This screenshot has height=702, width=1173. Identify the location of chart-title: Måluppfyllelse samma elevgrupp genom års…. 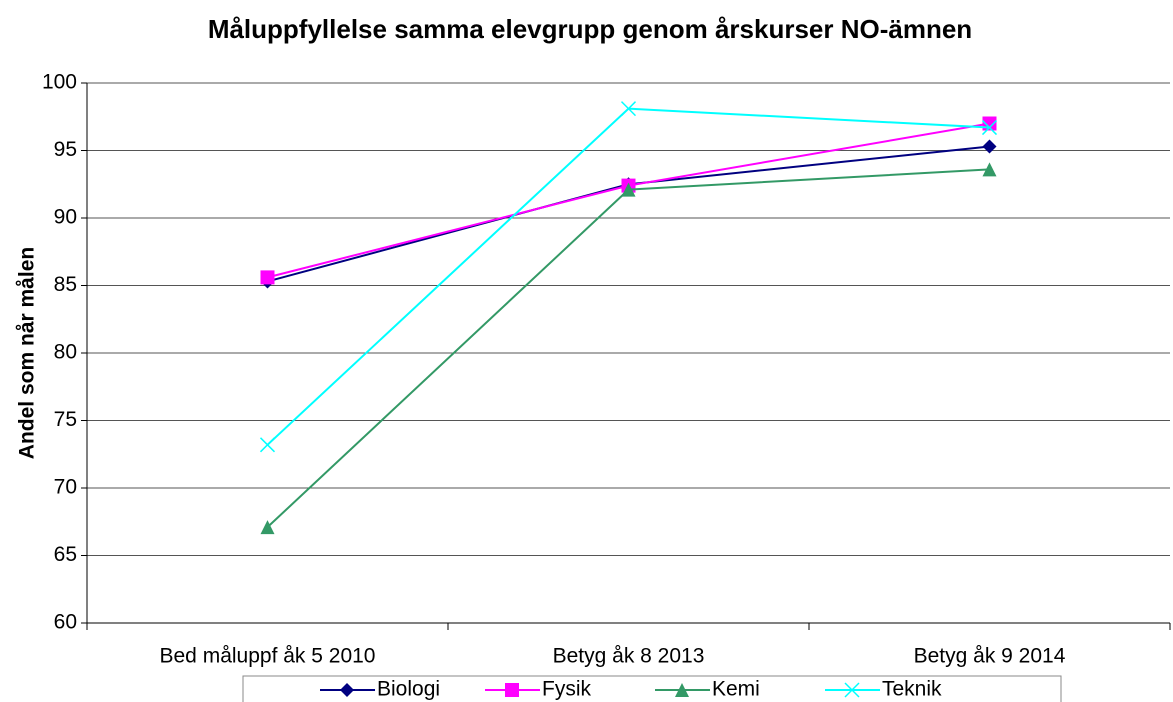
(590, 29).